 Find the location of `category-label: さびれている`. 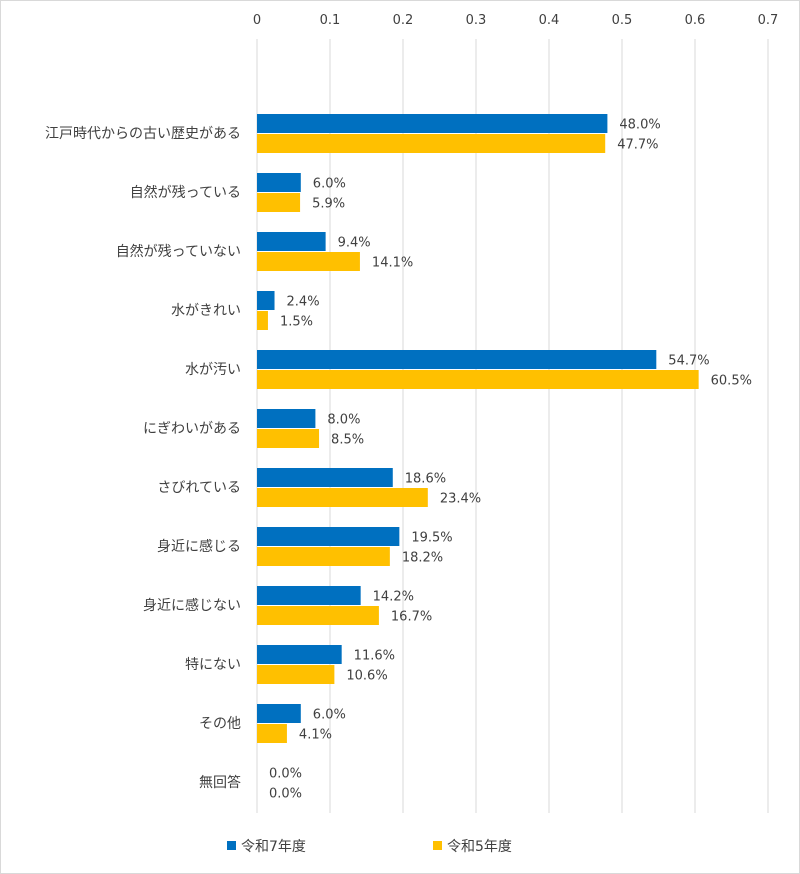

category-label: さびれている is located at coordinates (199, 488).